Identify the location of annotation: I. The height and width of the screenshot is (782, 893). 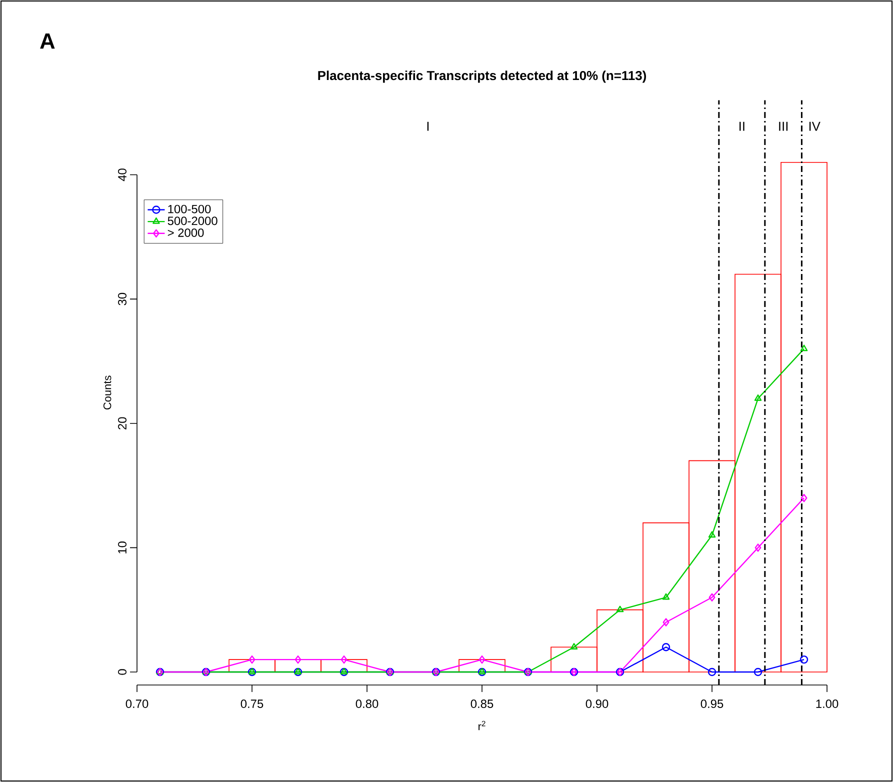
(428, 126).